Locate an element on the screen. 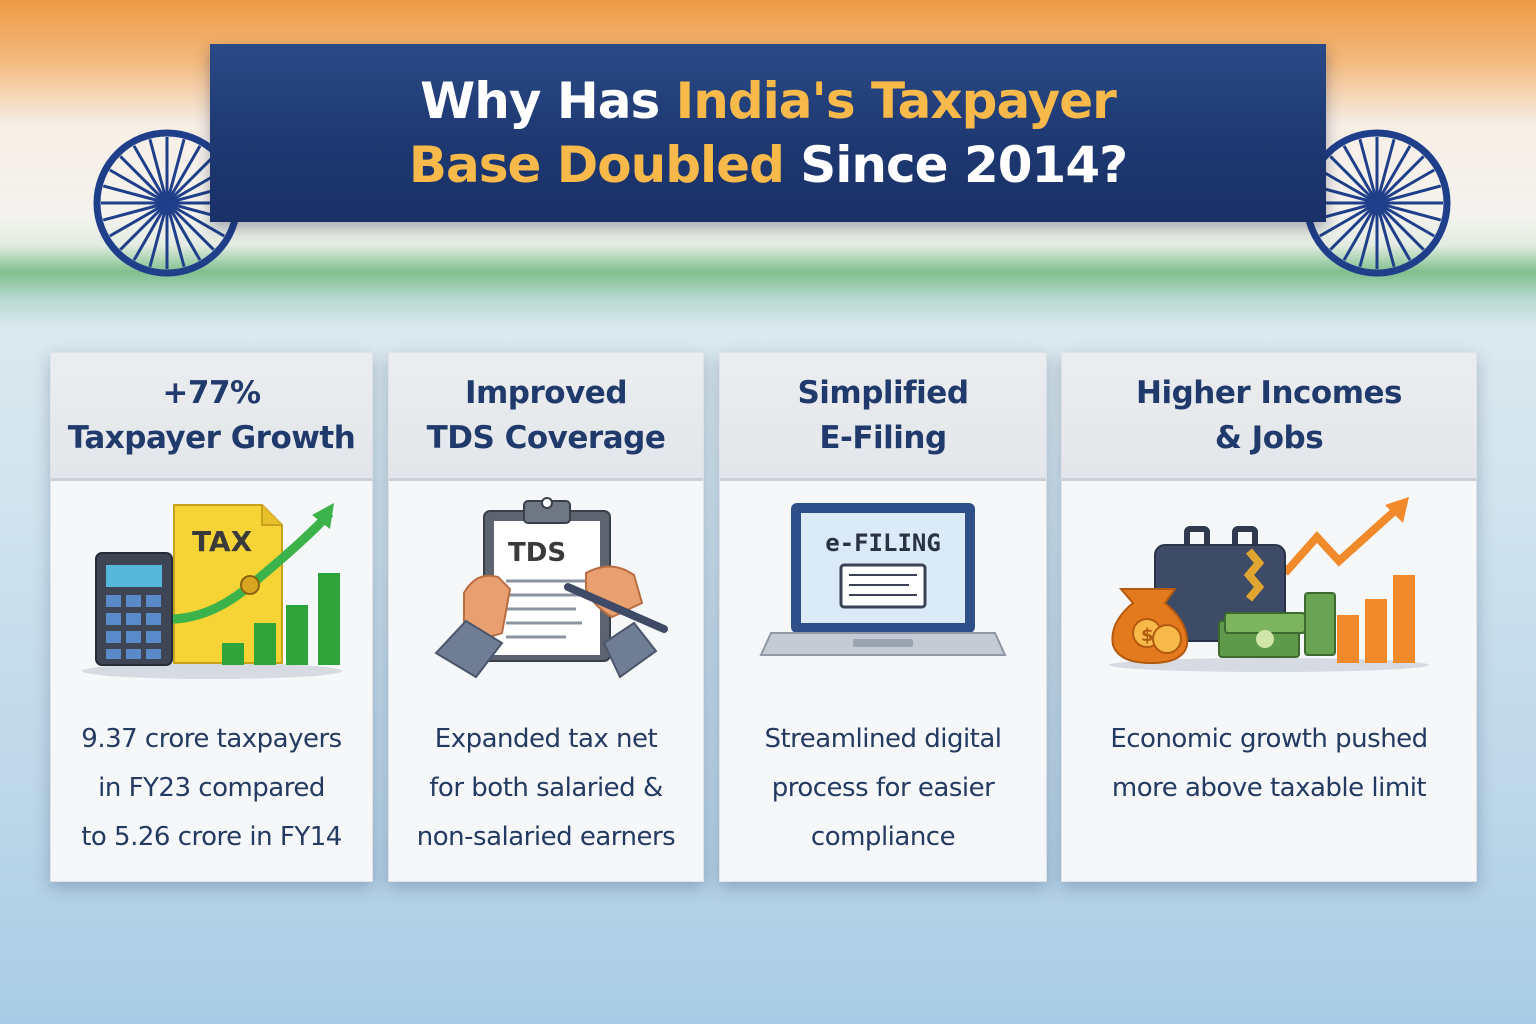 The image size is (1536, 1024). card-header: Higher Incomes & Jobs is located at coordinates (1269, 417).